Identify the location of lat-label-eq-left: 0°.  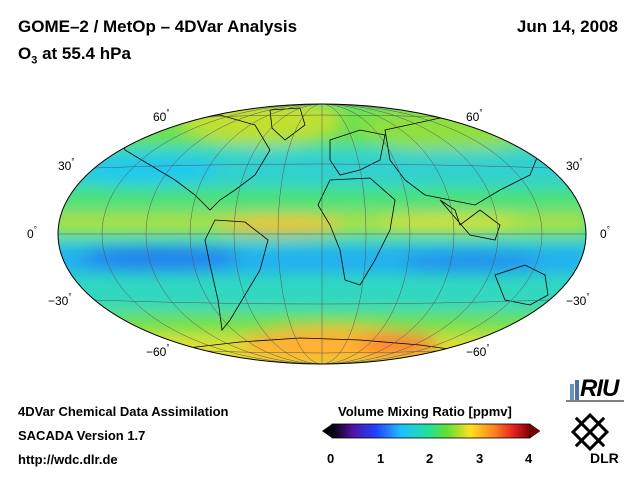
(32, 233).